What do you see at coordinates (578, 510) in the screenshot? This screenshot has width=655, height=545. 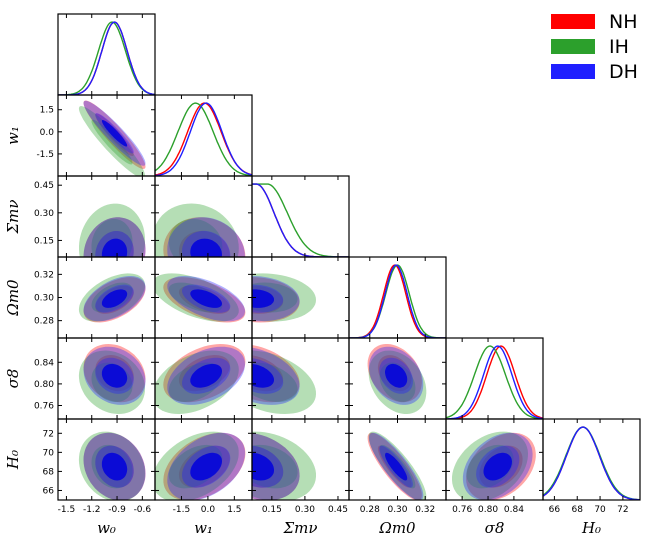 I see `x-tick-label-H0: 68` at bounding box center [578, 510].